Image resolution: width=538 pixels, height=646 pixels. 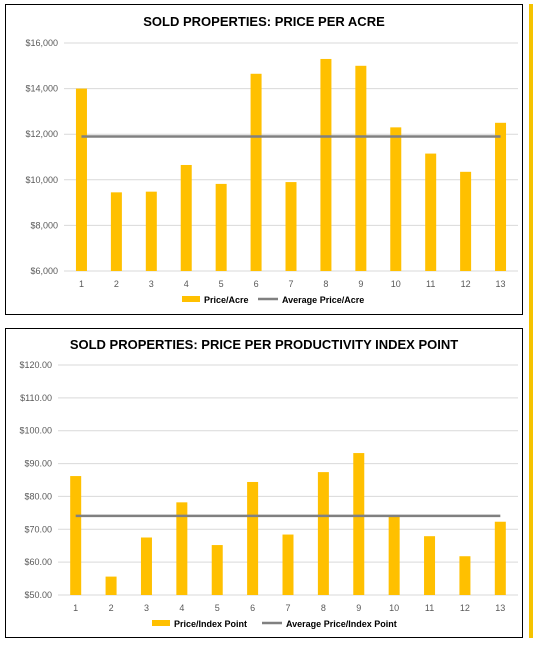 I want to click on legend-label: Price/Acre, so click(x=226, y=300).